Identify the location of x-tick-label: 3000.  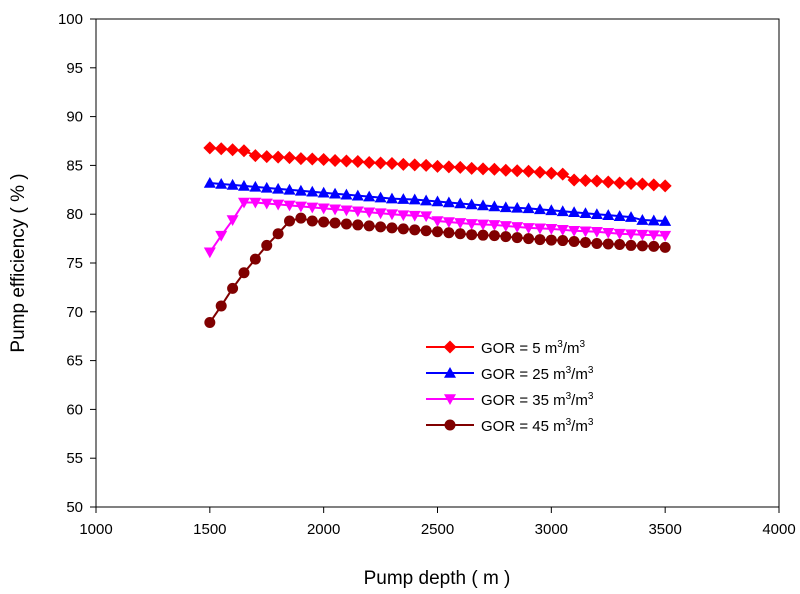
(551, 529).